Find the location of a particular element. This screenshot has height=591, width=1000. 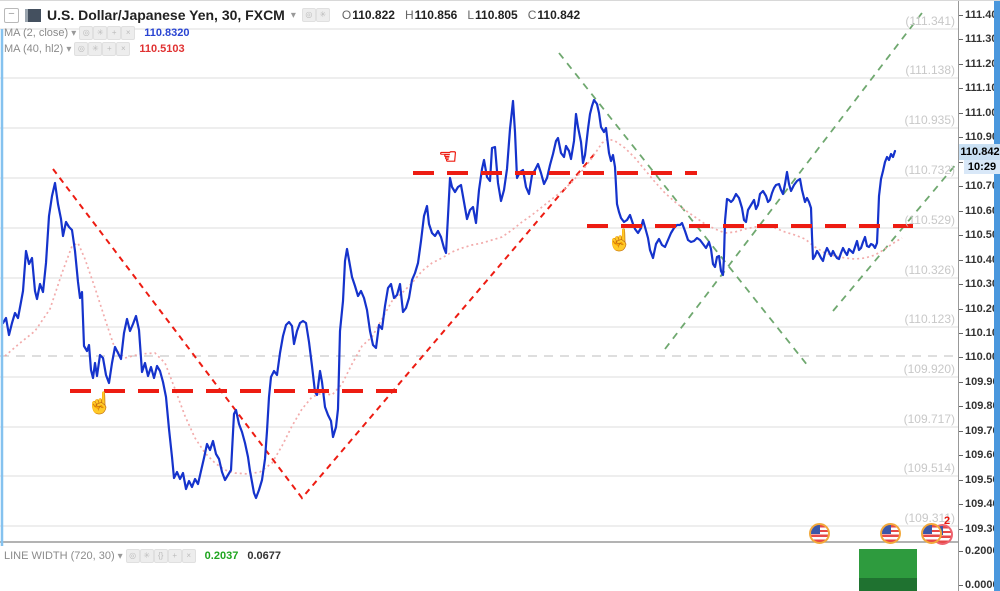

axis-tick-label: 0.0000 is located at coordinates (979, 585).